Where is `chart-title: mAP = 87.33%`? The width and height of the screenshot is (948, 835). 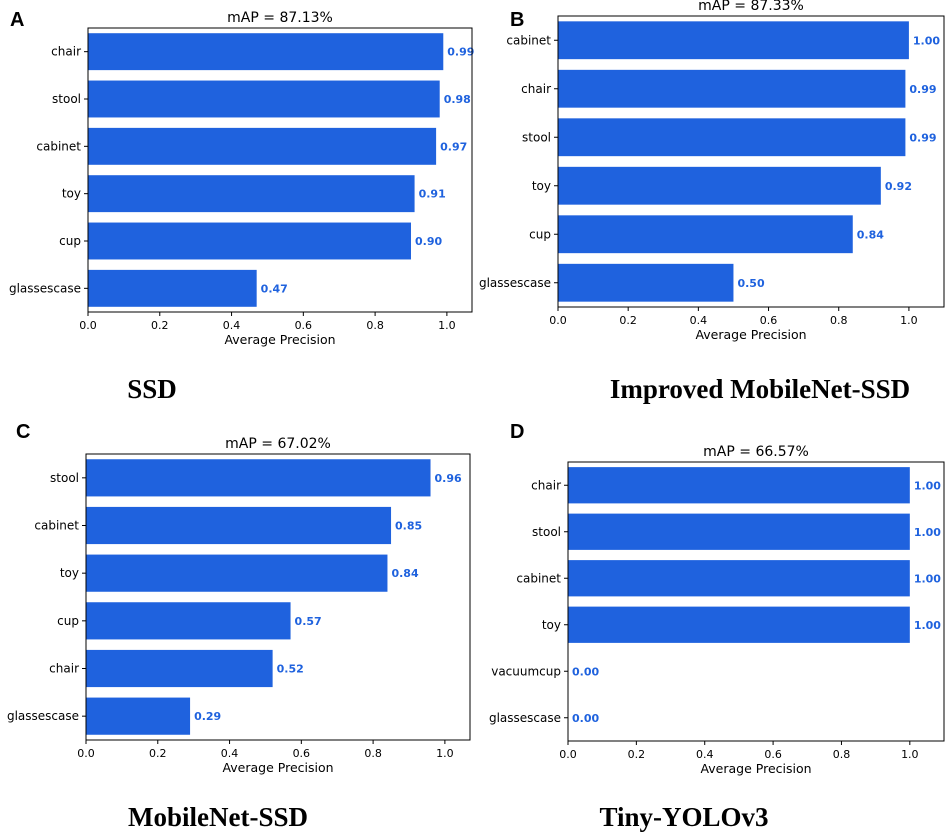 chart-title: mAP = 87.33% is located at coordinates (751, 7).